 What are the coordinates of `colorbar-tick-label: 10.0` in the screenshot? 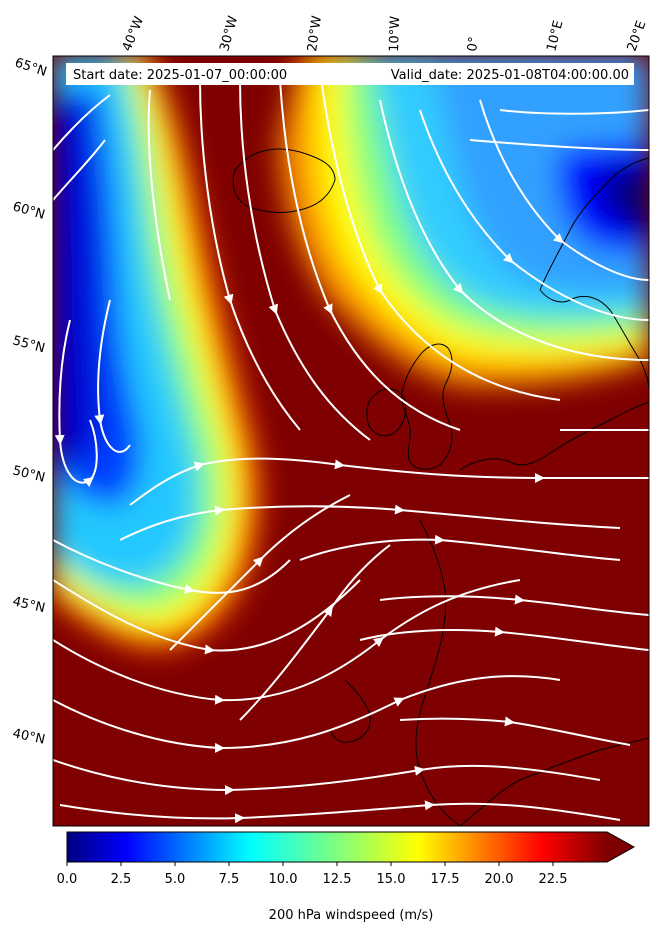 It's located at (283, 879).